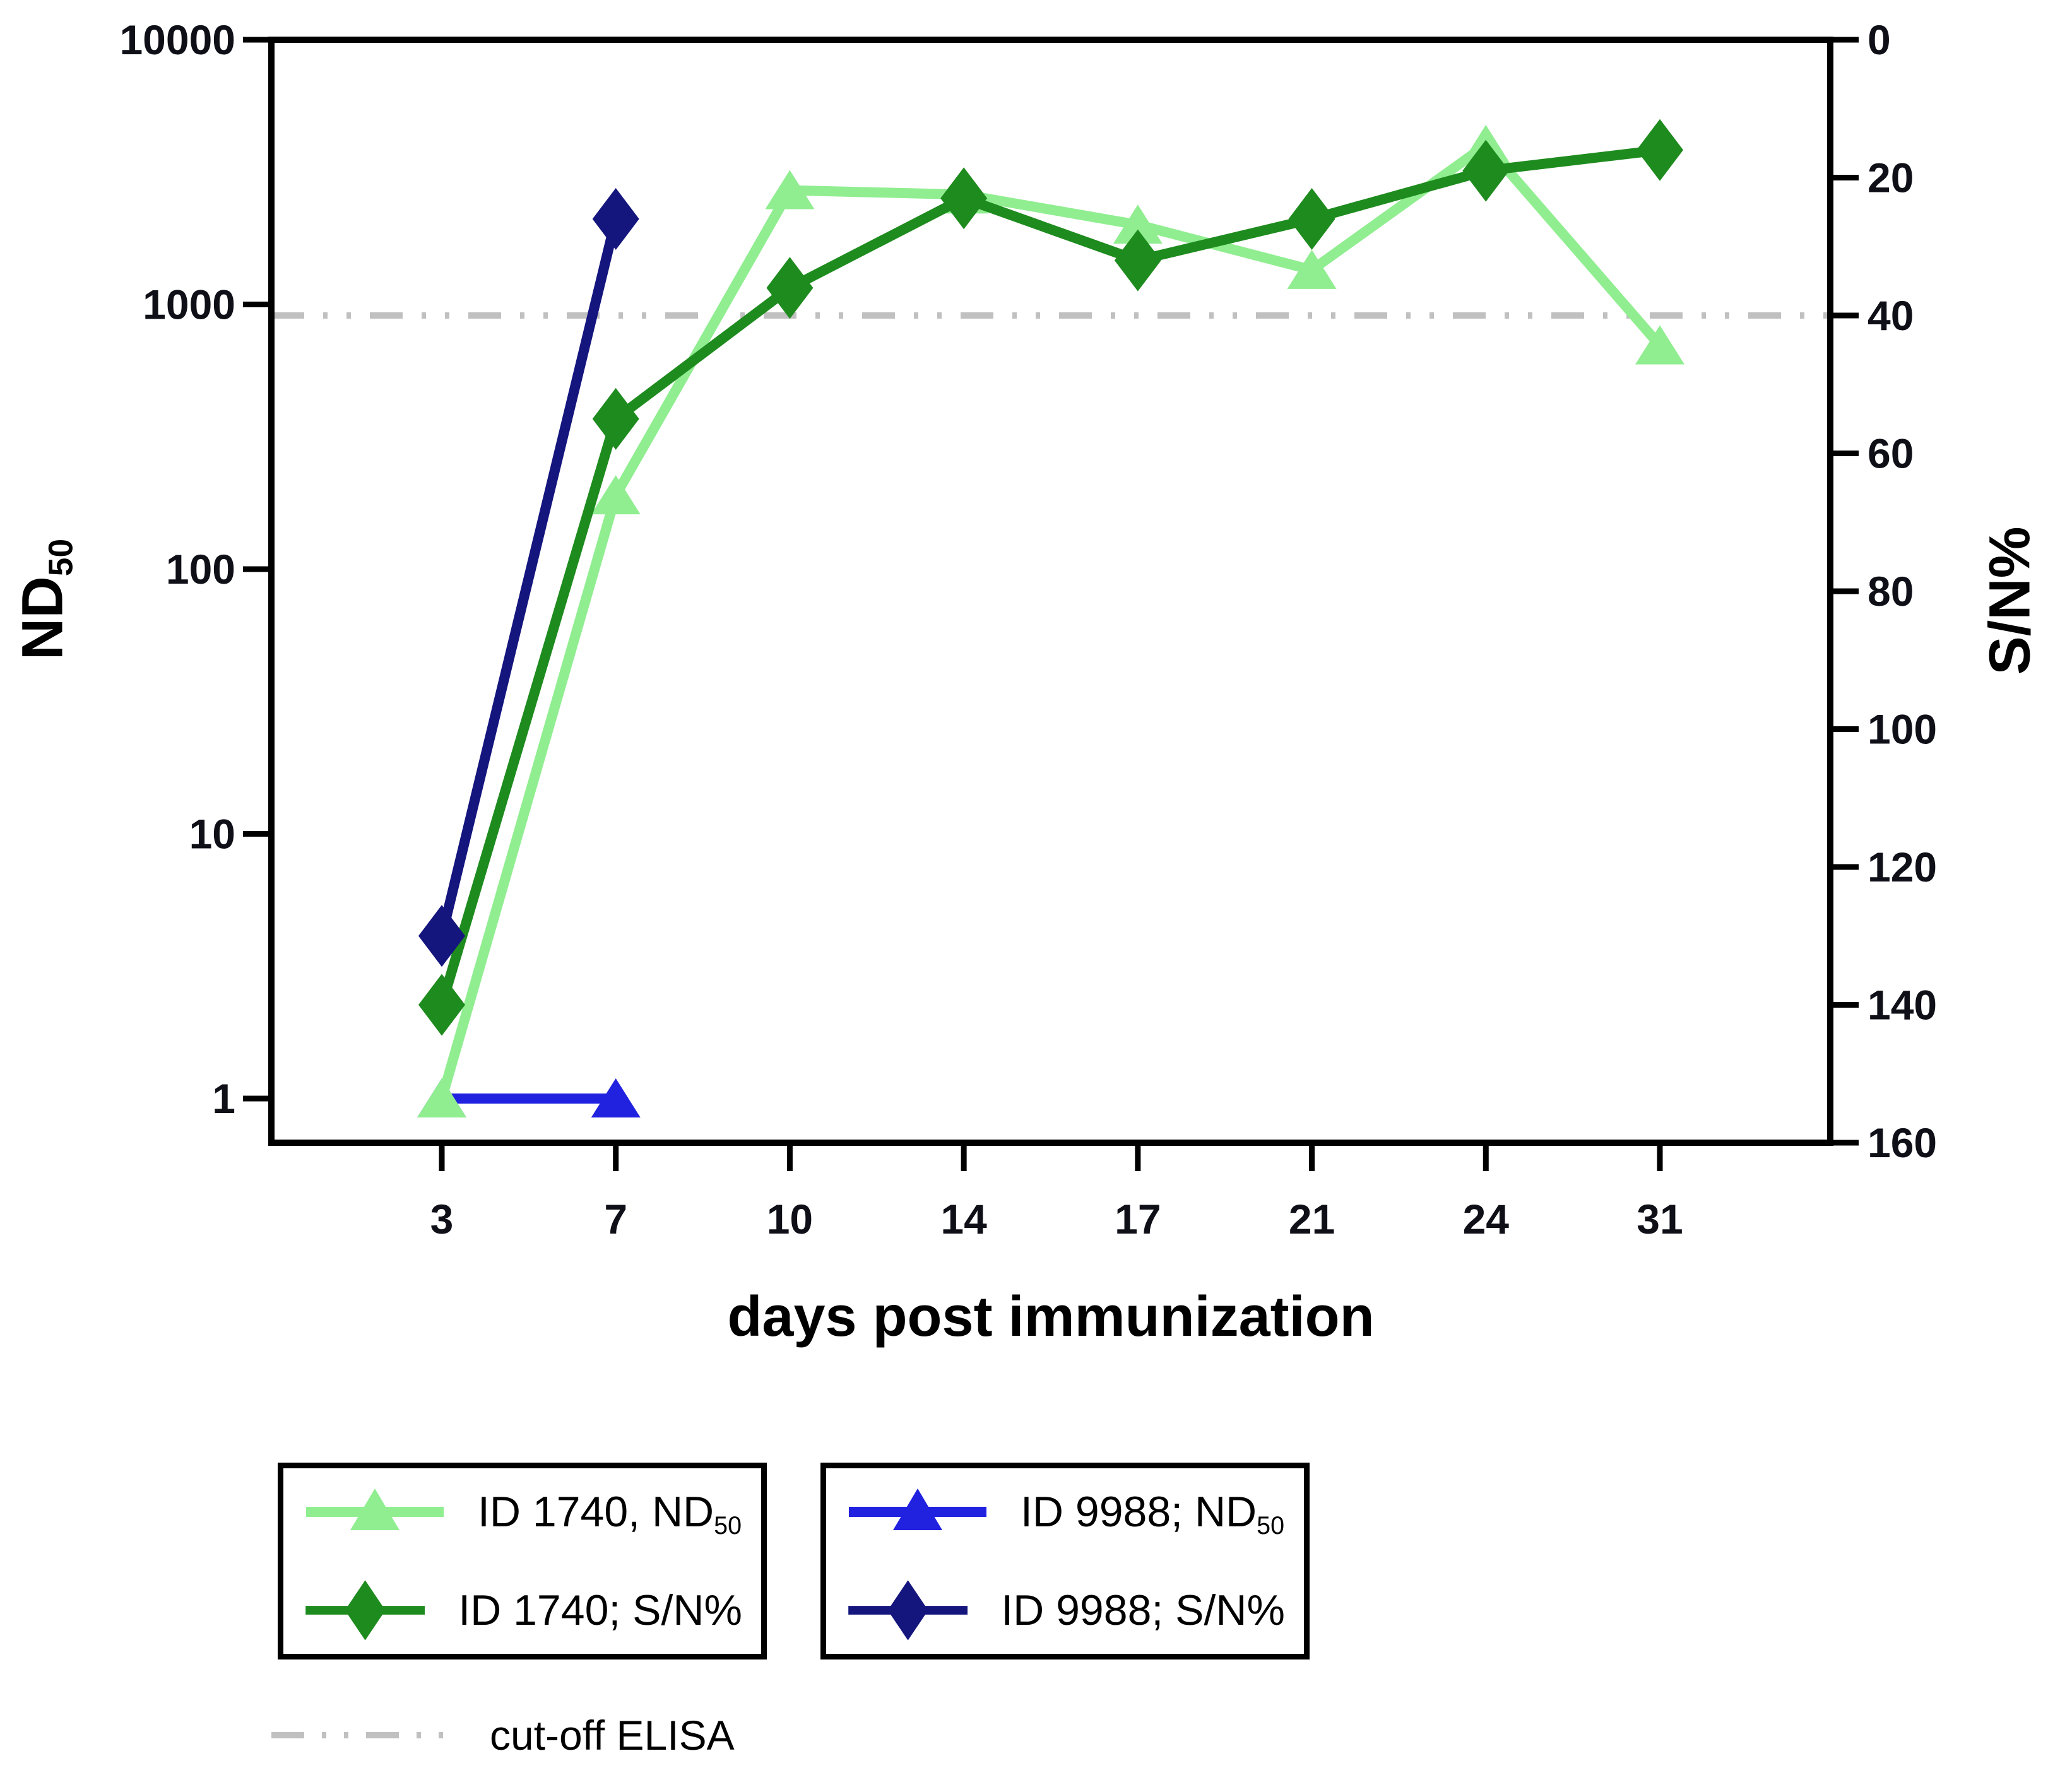  I want to click on y-right-tick-label: 0, so click(1879, 40).